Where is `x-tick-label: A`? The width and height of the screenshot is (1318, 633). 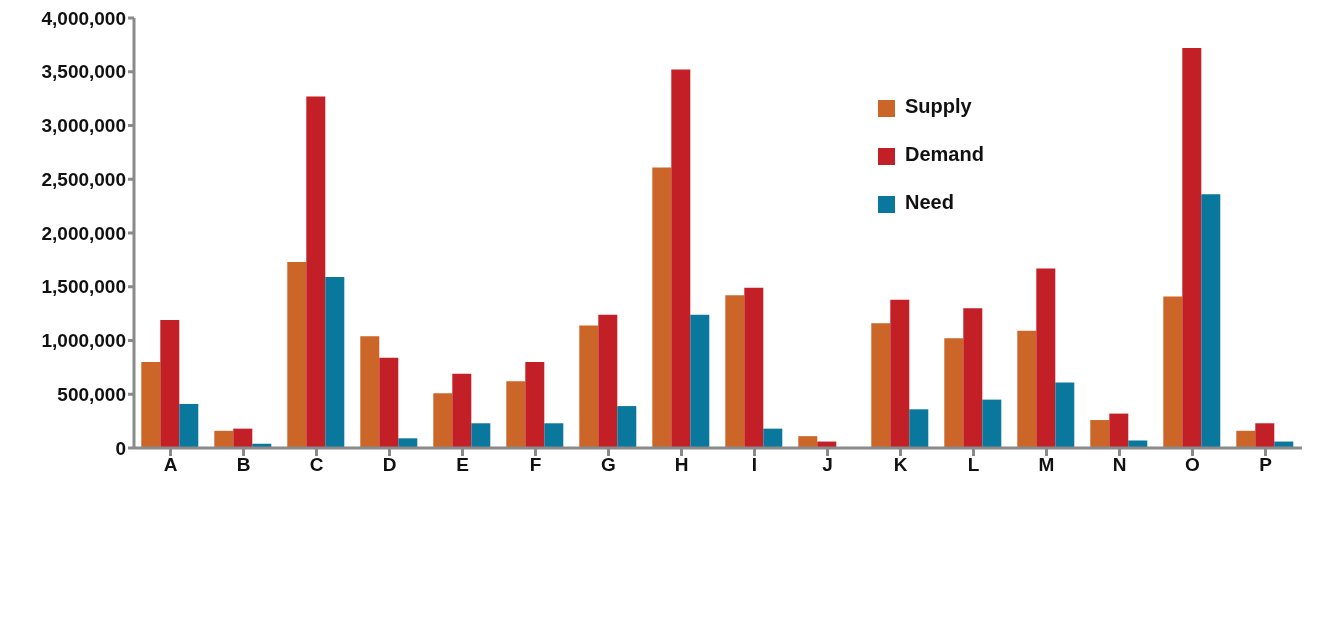
x-tick-label: A is located at coordinates (170, 465).